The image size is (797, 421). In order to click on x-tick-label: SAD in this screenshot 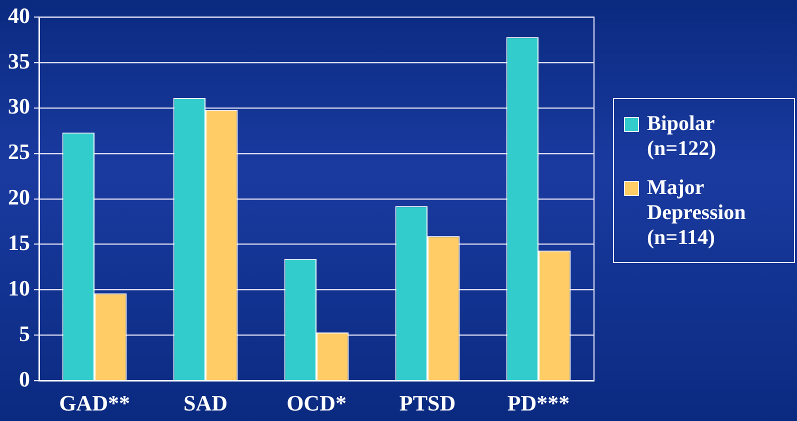, I will do `click(205, 403)`.